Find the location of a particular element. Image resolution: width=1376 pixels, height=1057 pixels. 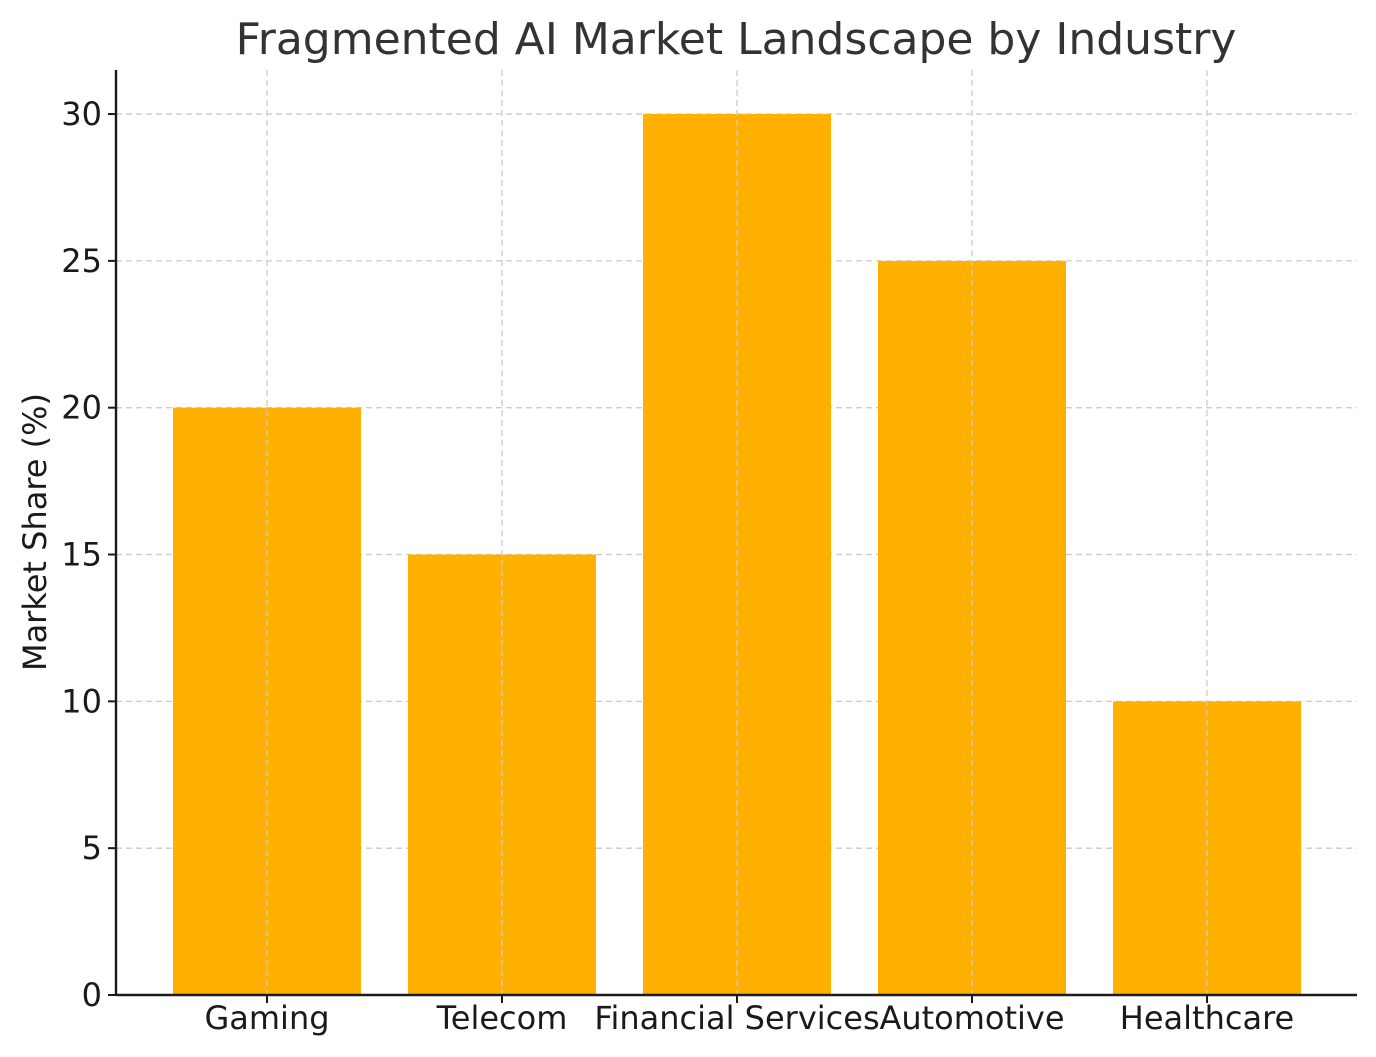

y-tick-label: 0 is located at coordinates (92, 995).